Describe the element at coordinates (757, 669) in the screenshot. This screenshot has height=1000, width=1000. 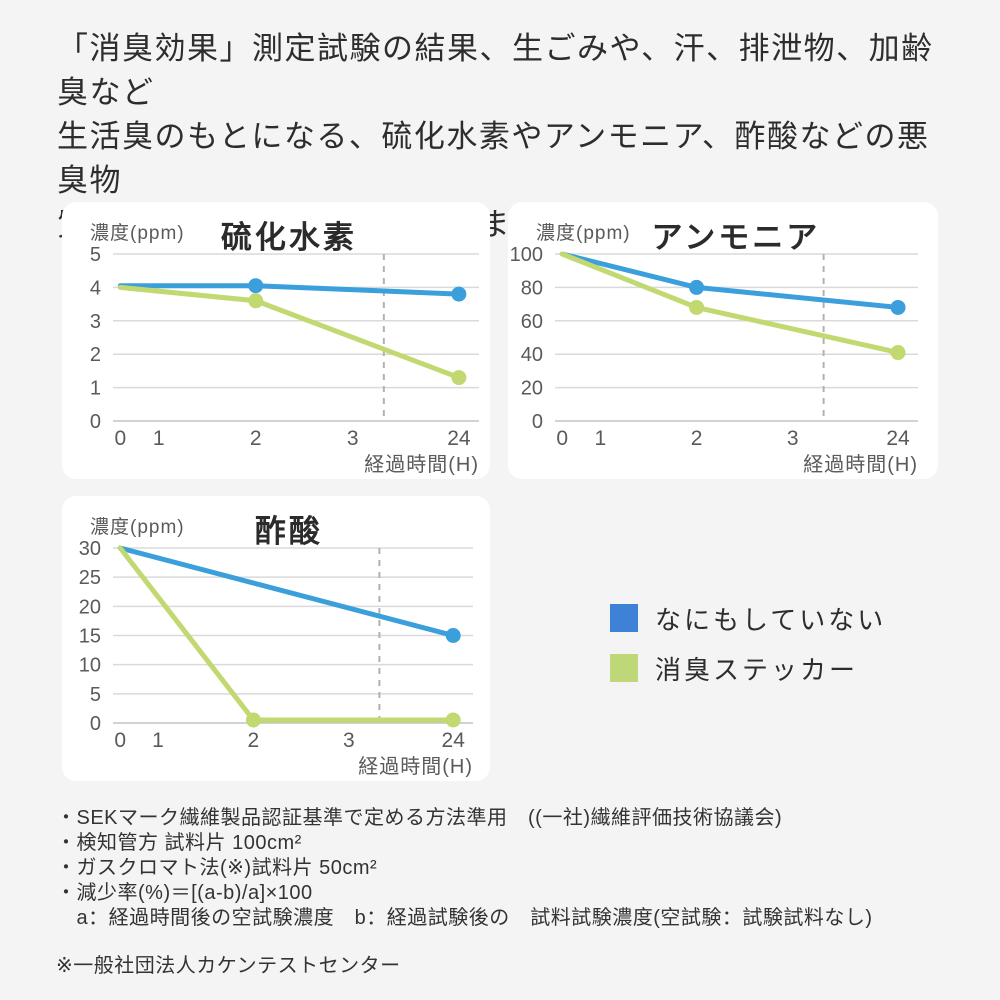
I see `legend-label-deodorizing-sticker: 消臭ステッカー` at that location.